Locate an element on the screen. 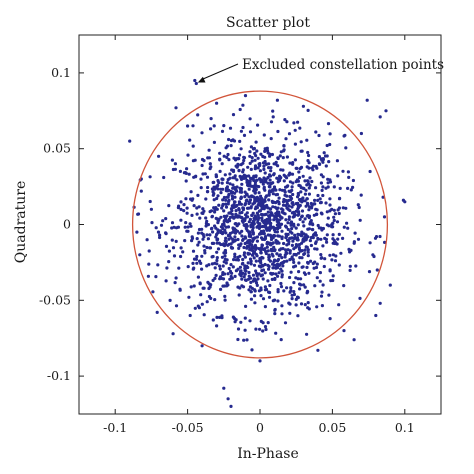  annotation-layer: Excluded constellation points is located at coordinates (320, 70).